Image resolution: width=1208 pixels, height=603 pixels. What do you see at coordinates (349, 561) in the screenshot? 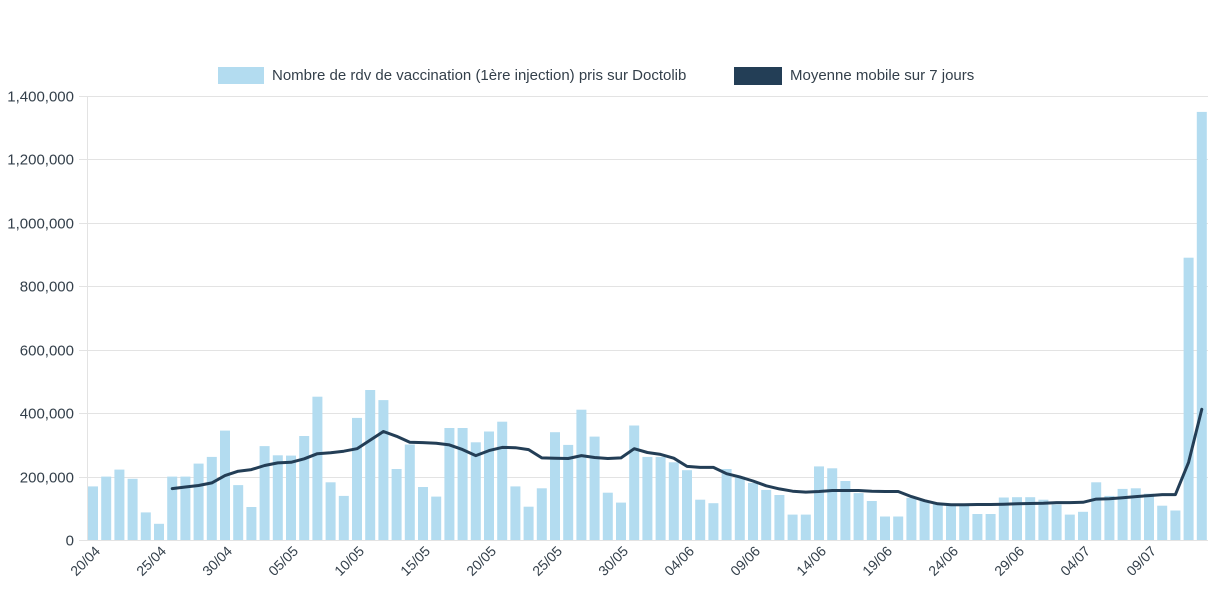
I see `x-tick-label: 10/05` at bounding box center [349, 561].